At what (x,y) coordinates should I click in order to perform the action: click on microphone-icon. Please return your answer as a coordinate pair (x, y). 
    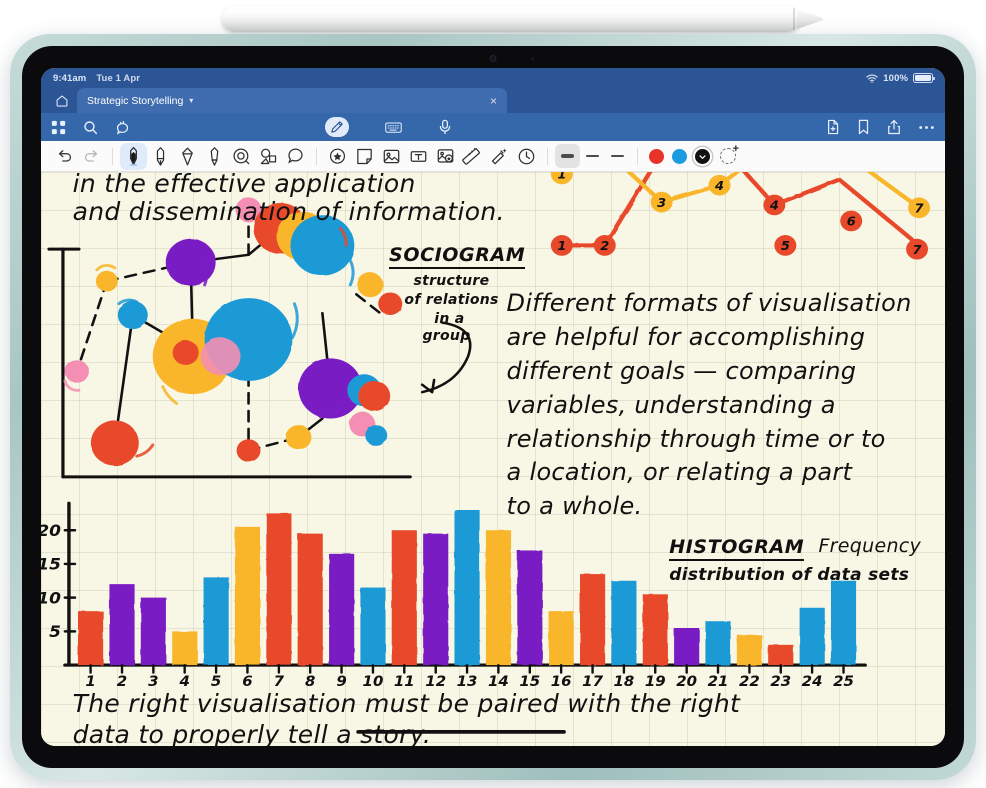
    Looking at the image, I should click on (445, 127).